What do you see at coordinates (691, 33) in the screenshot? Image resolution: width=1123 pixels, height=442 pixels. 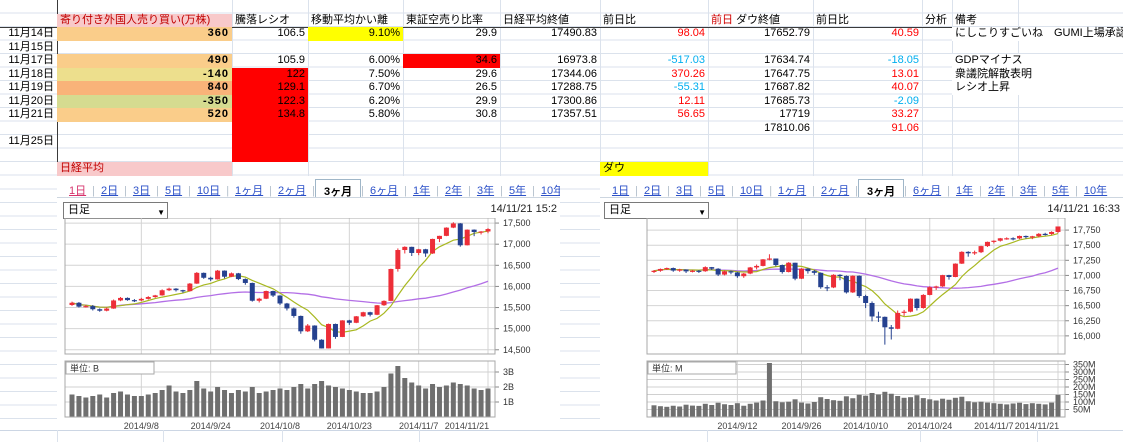 I see `nikkei-change-cell: 98.04` at bounding box center [691, 33].